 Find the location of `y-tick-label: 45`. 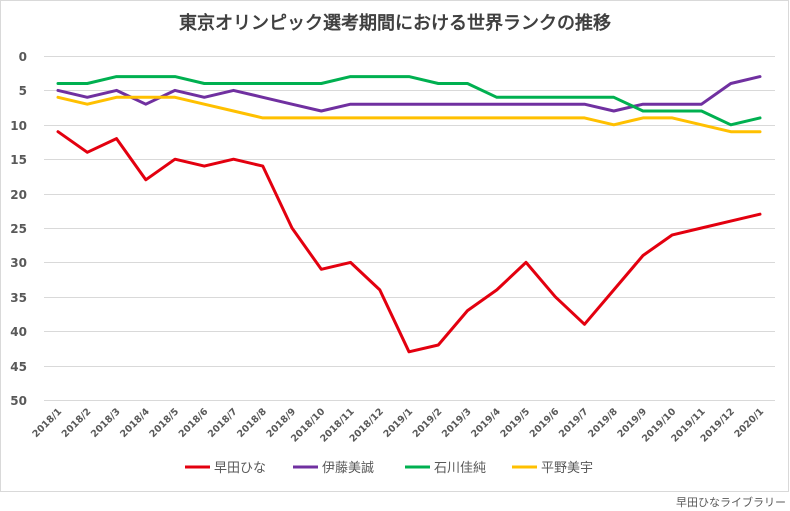

y-tick-label: 45 is located at coordinates (18, 367).